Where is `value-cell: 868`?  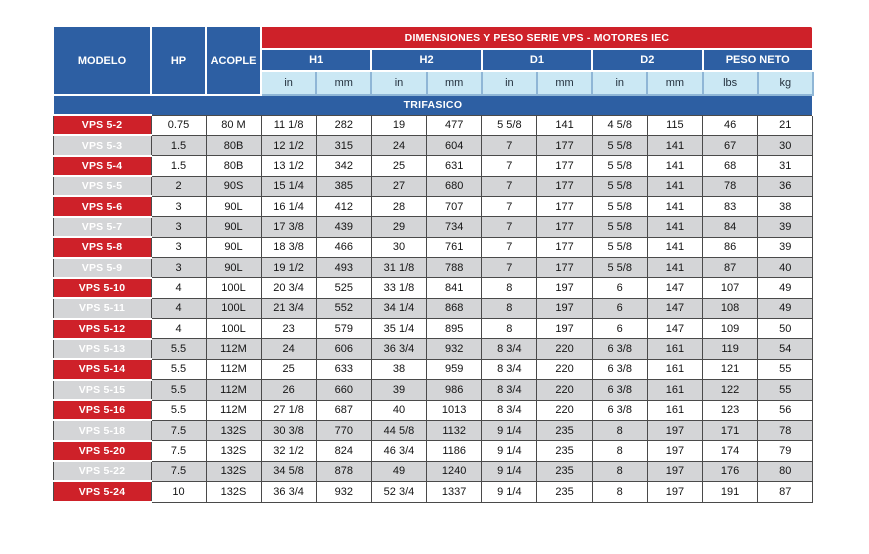
value-cell: 868 is located at coordinates (454, 308).